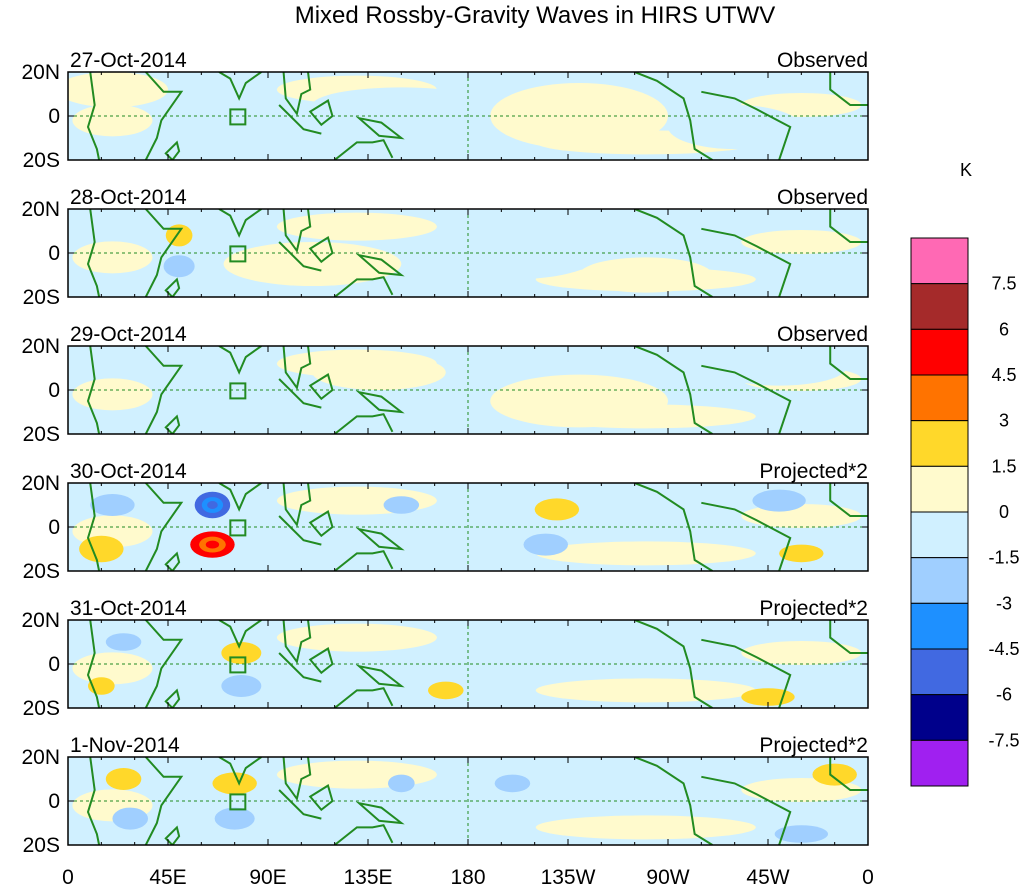 The height and width of the screenshot is (890, 1024). I want to click on x-tick-label: 135E, so click(367, 877).